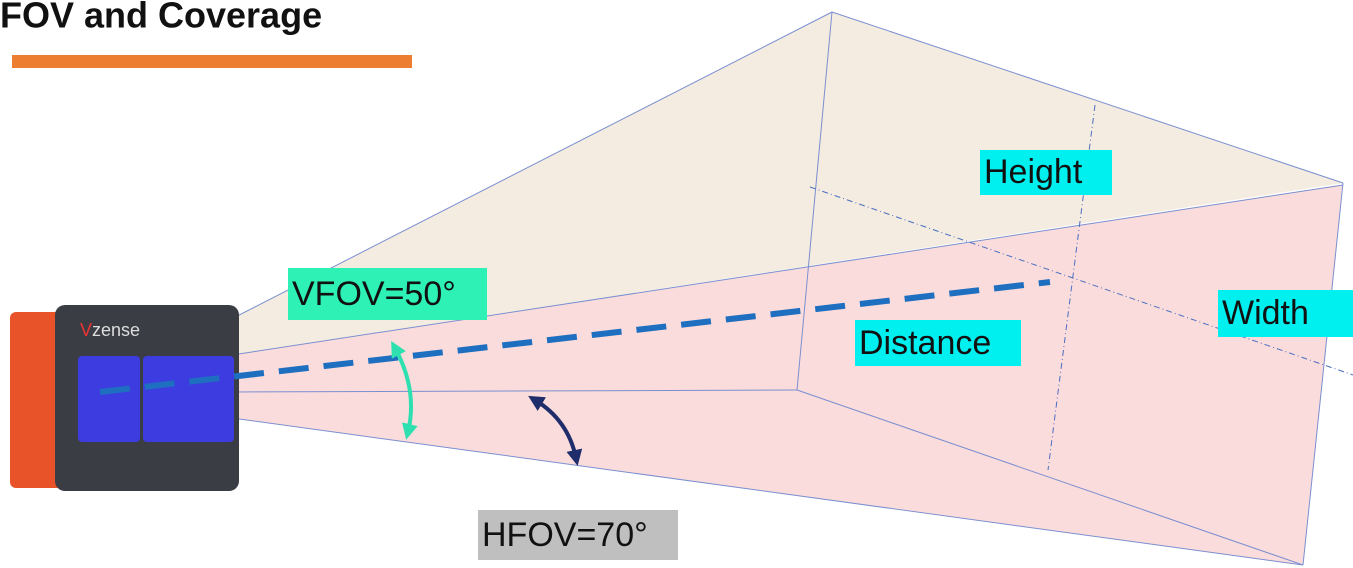 Image resolution: width=1353 pixels, height=568 pixels. What do you see at coordinates (565, 535) in the screenshot?
I see `hfov-label: HFOV=70°` at bounding box center [565, 535].